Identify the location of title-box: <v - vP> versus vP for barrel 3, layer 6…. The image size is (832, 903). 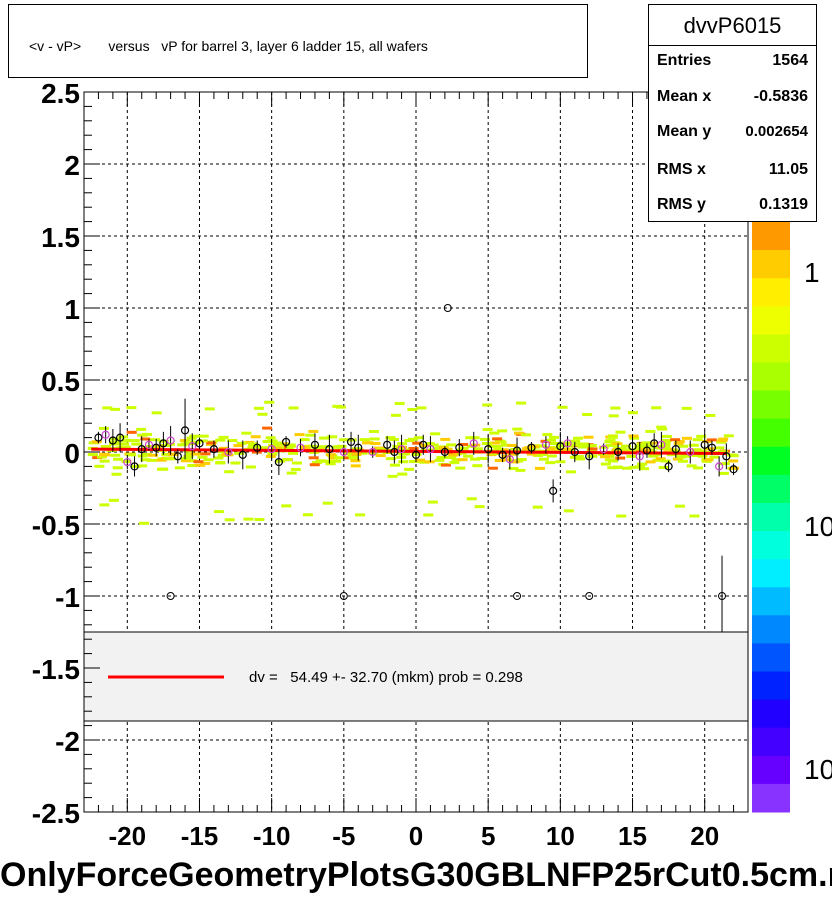
(298, 41).